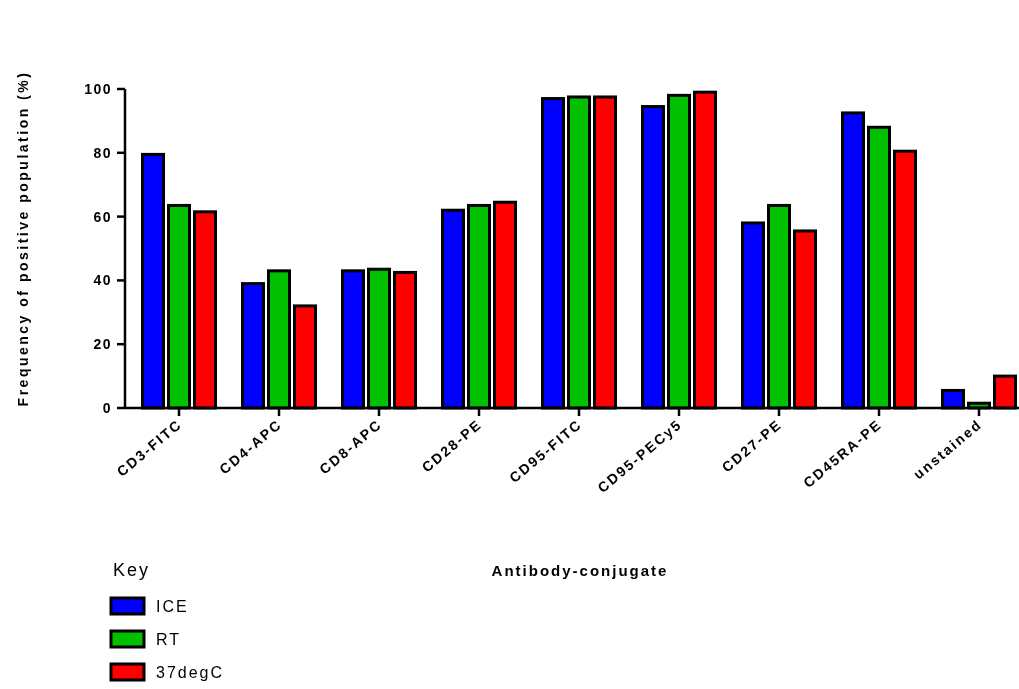 The width and height of the screenshot is (1019, 689). Describe the element at coordinates (102, 280) in the screenshot. I see `y-tick-label: 40` at that location.